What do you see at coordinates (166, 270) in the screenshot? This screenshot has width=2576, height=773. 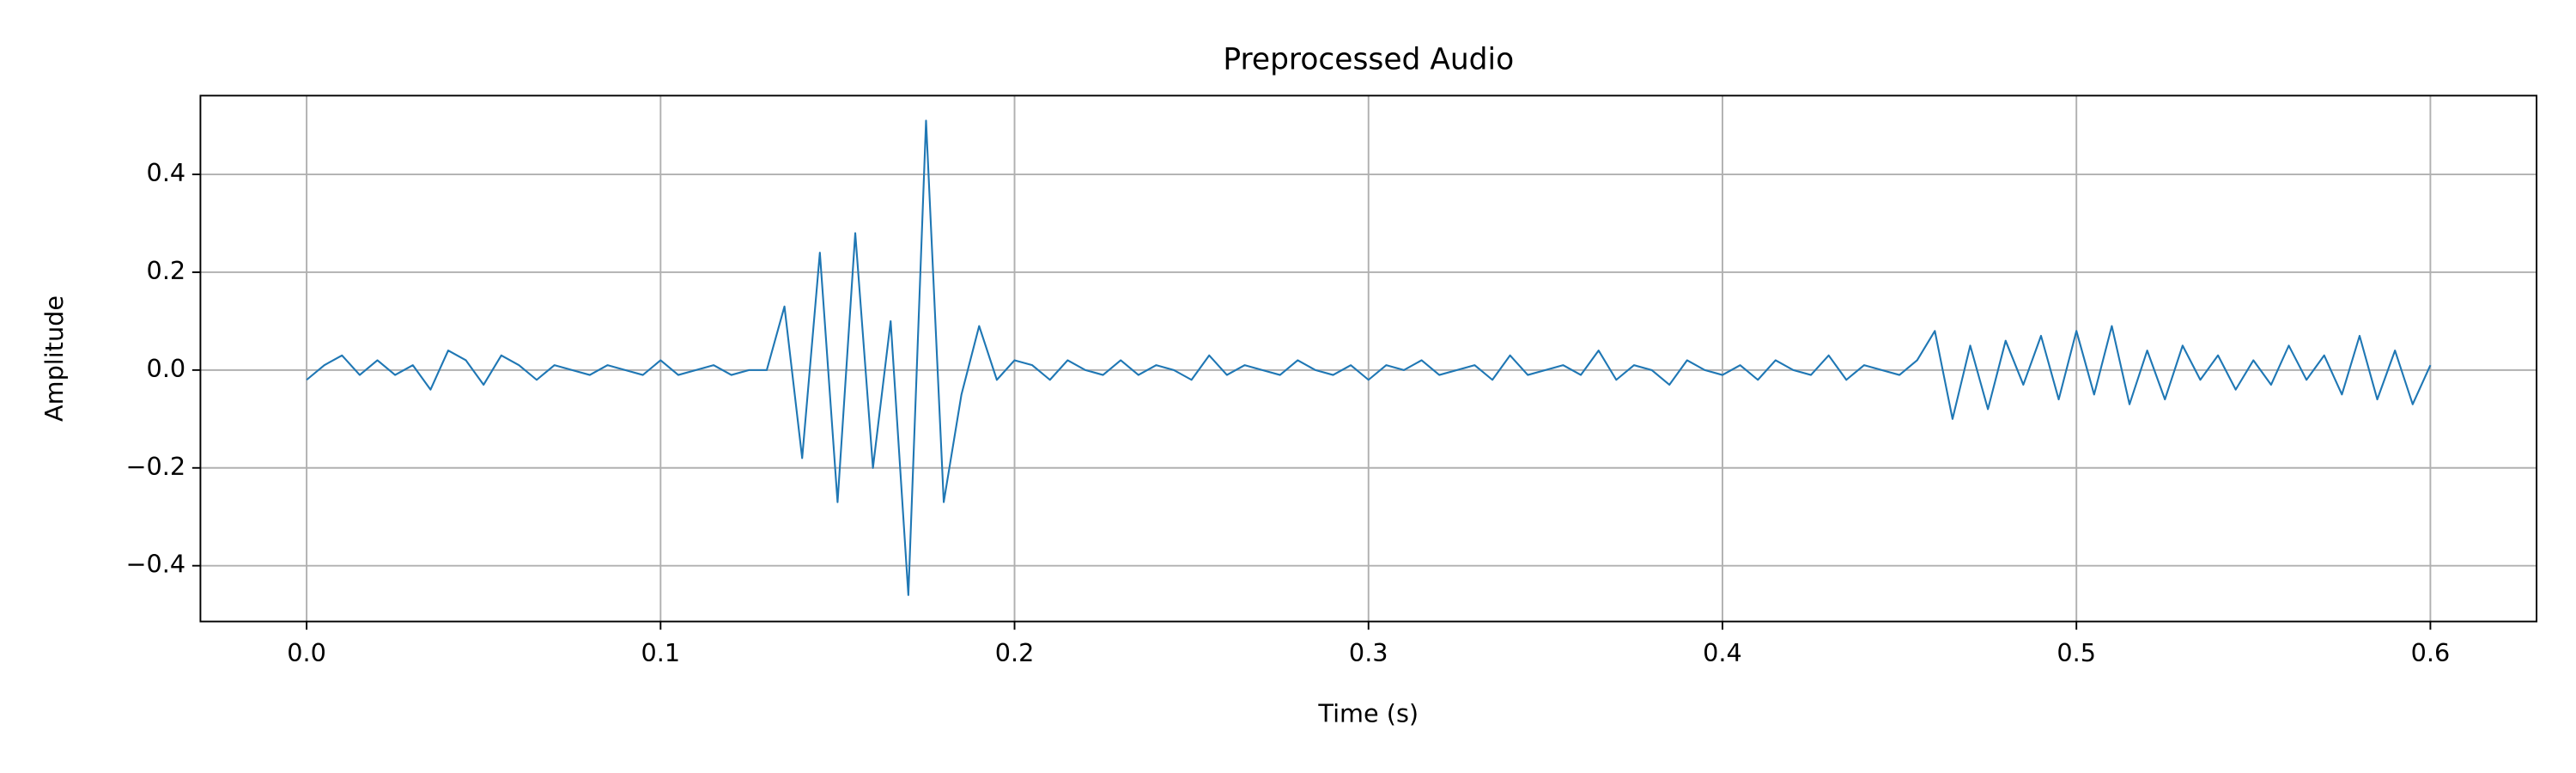 I see `y-tick-label: 0.2` at bounding box center [166, 270].